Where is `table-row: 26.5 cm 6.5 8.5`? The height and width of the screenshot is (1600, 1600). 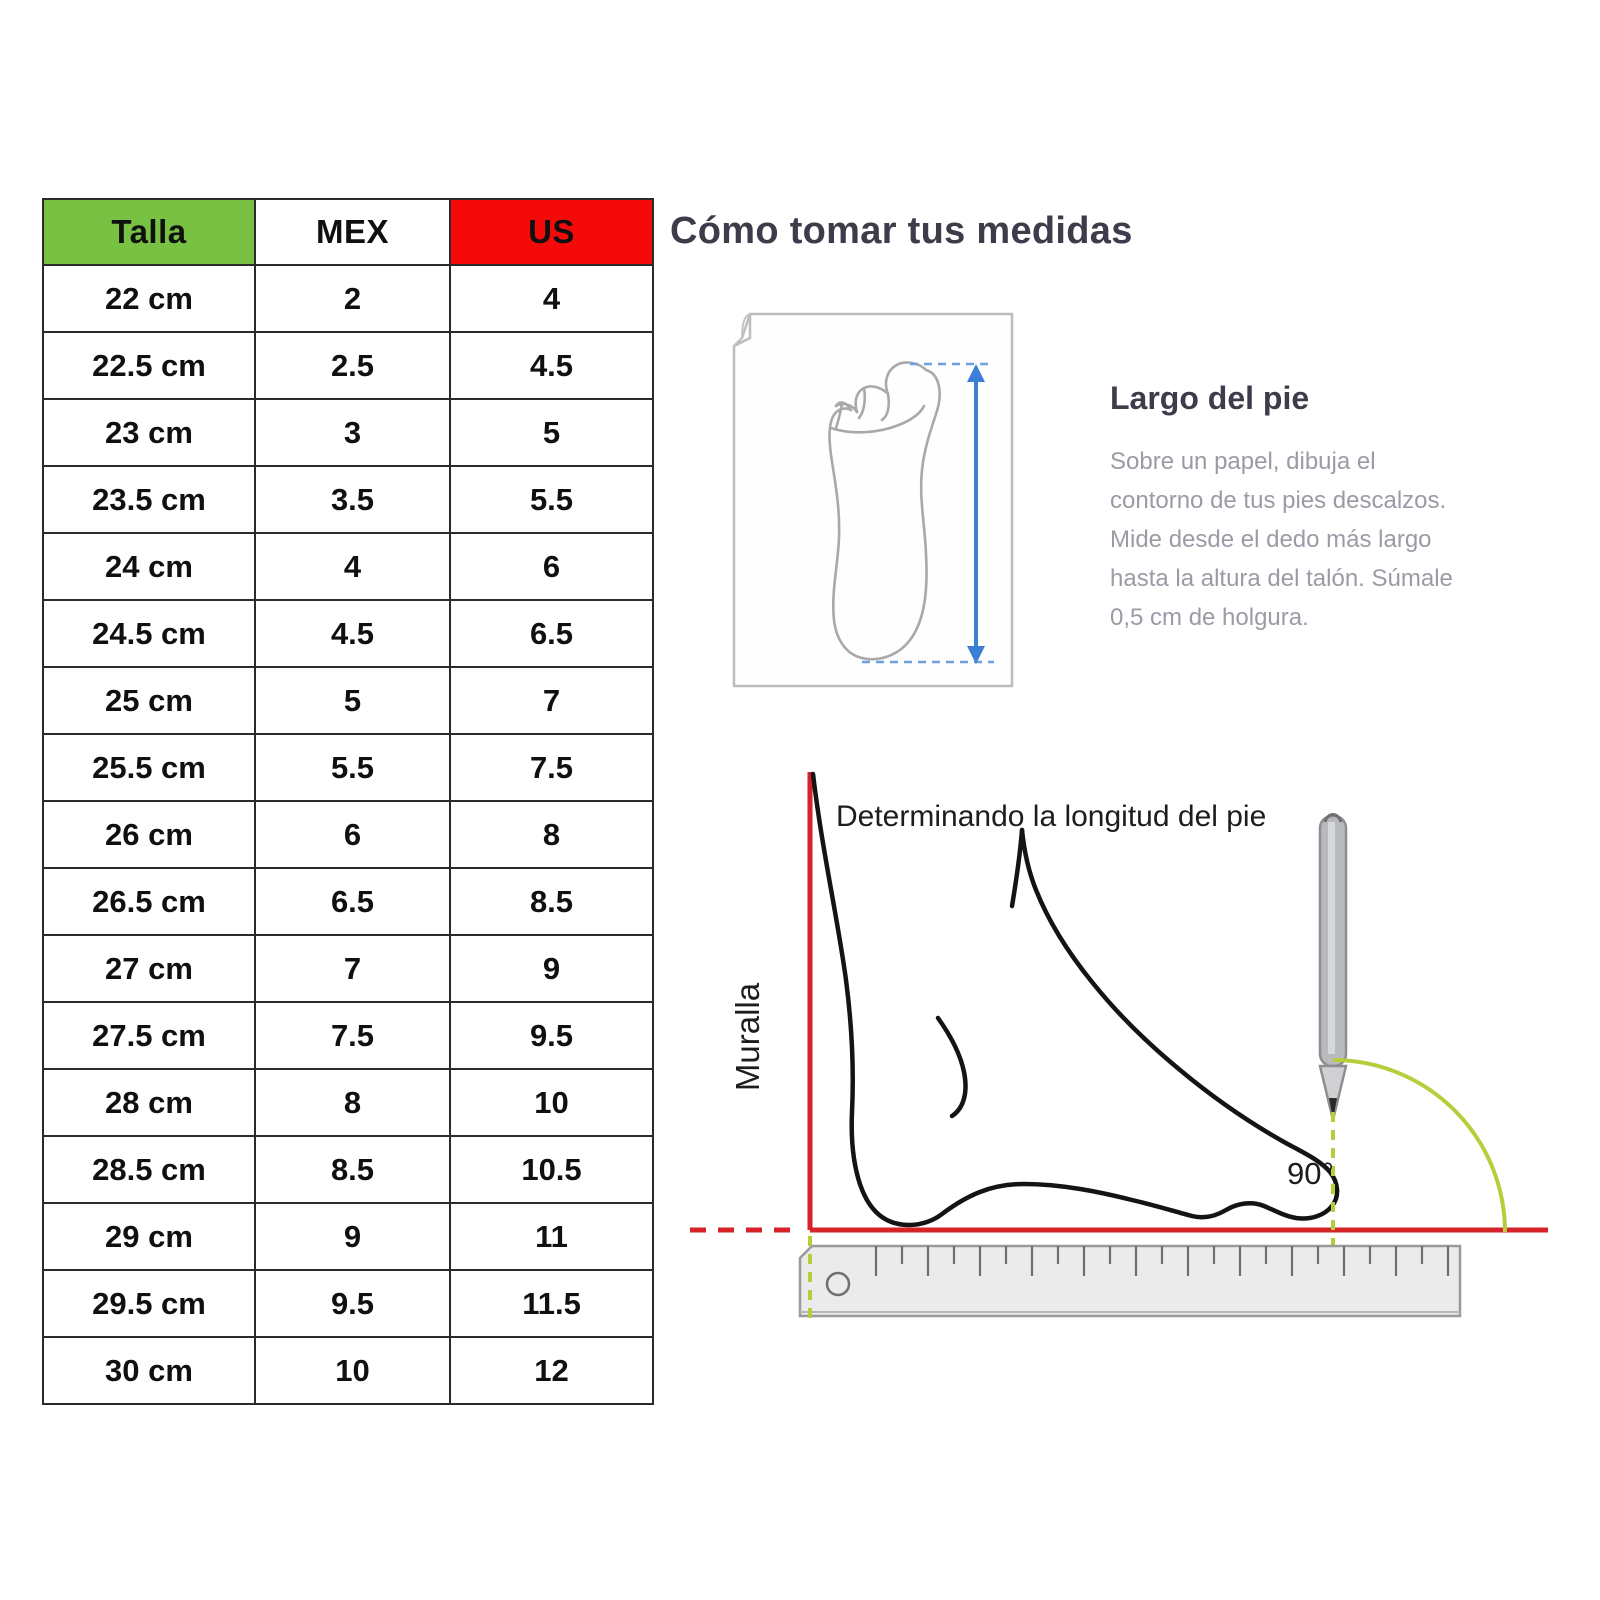 table-row: 26.5 cm 6.5 8.5 is located at coordinates (348, 901).